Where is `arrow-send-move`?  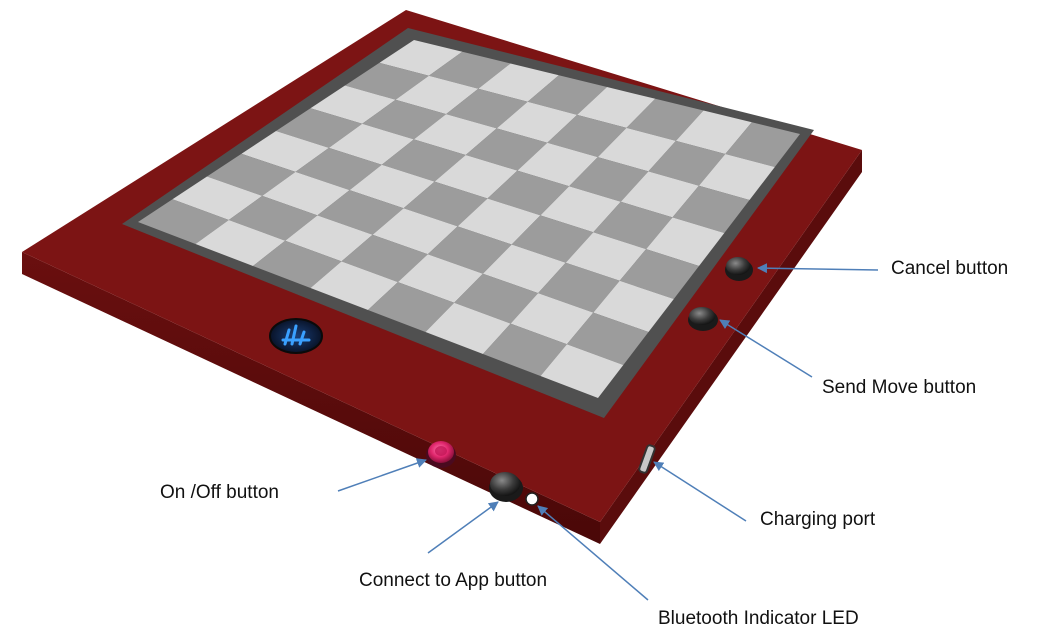
arrow-send-move is located at coordinates (766, 348).